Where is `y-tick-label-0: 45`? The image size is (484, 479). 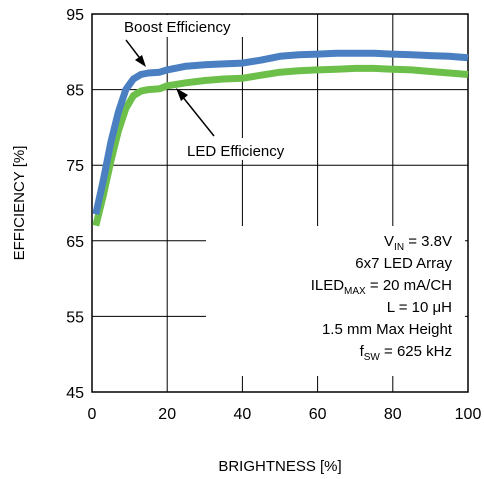
y-tick-label-0: 45 is located at coordinates (75, 393).